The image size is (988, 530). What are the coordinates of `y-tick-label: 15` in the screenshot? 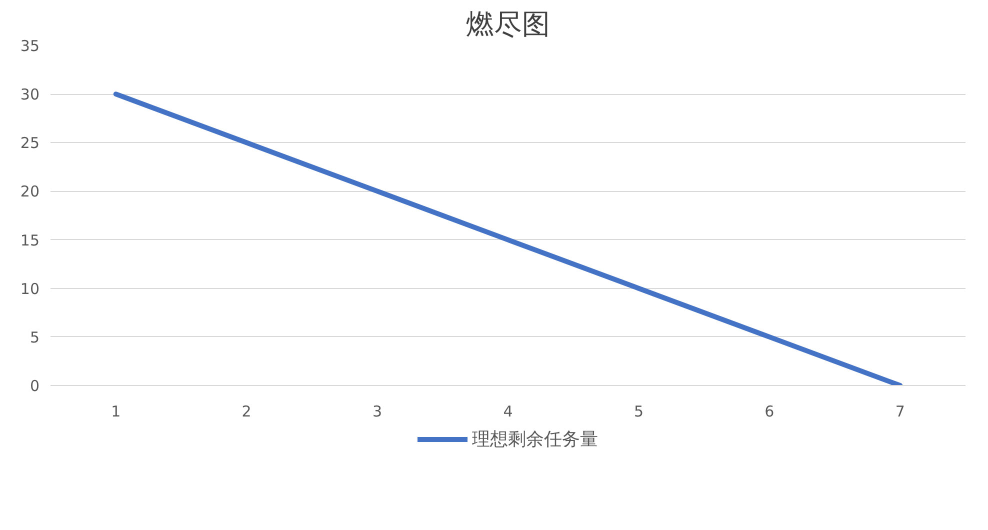 It's located at (30, 240).